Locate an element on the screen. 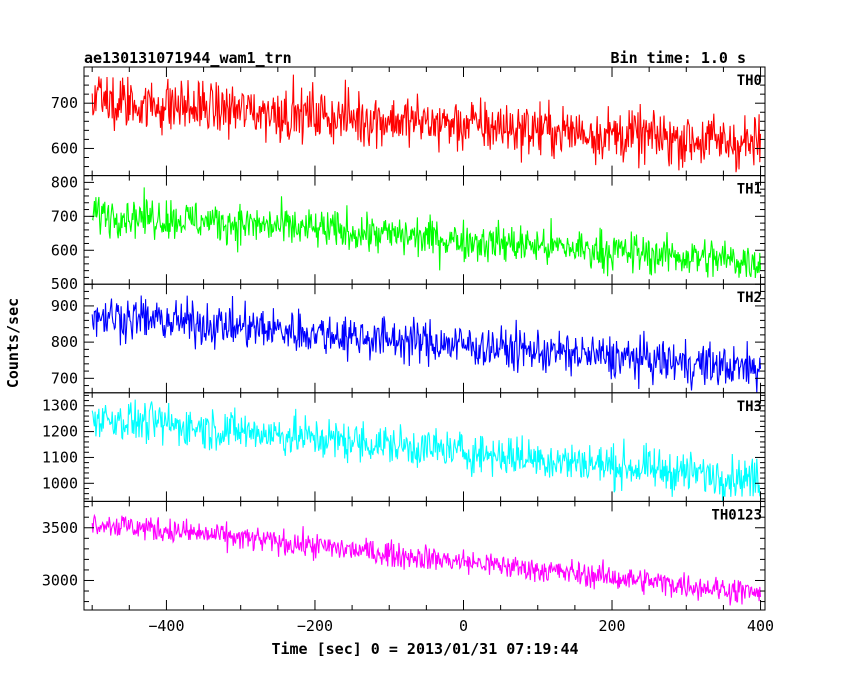 This screenshot has height=680, width=850. series-line-th2 is located at coordinates (426, 344).